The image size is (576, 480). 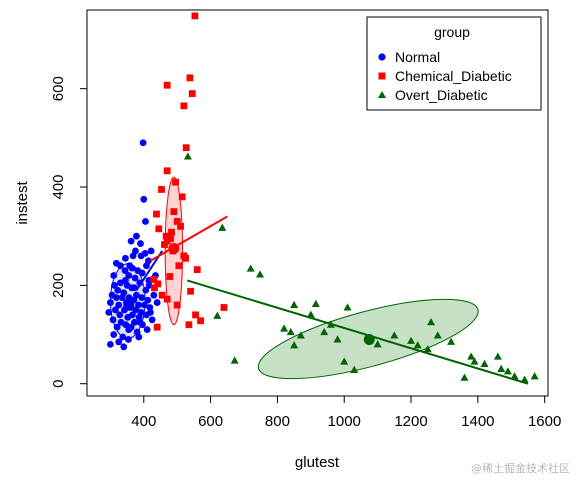 I want to click on chemical-fit-line, so click(x=188, y=238).